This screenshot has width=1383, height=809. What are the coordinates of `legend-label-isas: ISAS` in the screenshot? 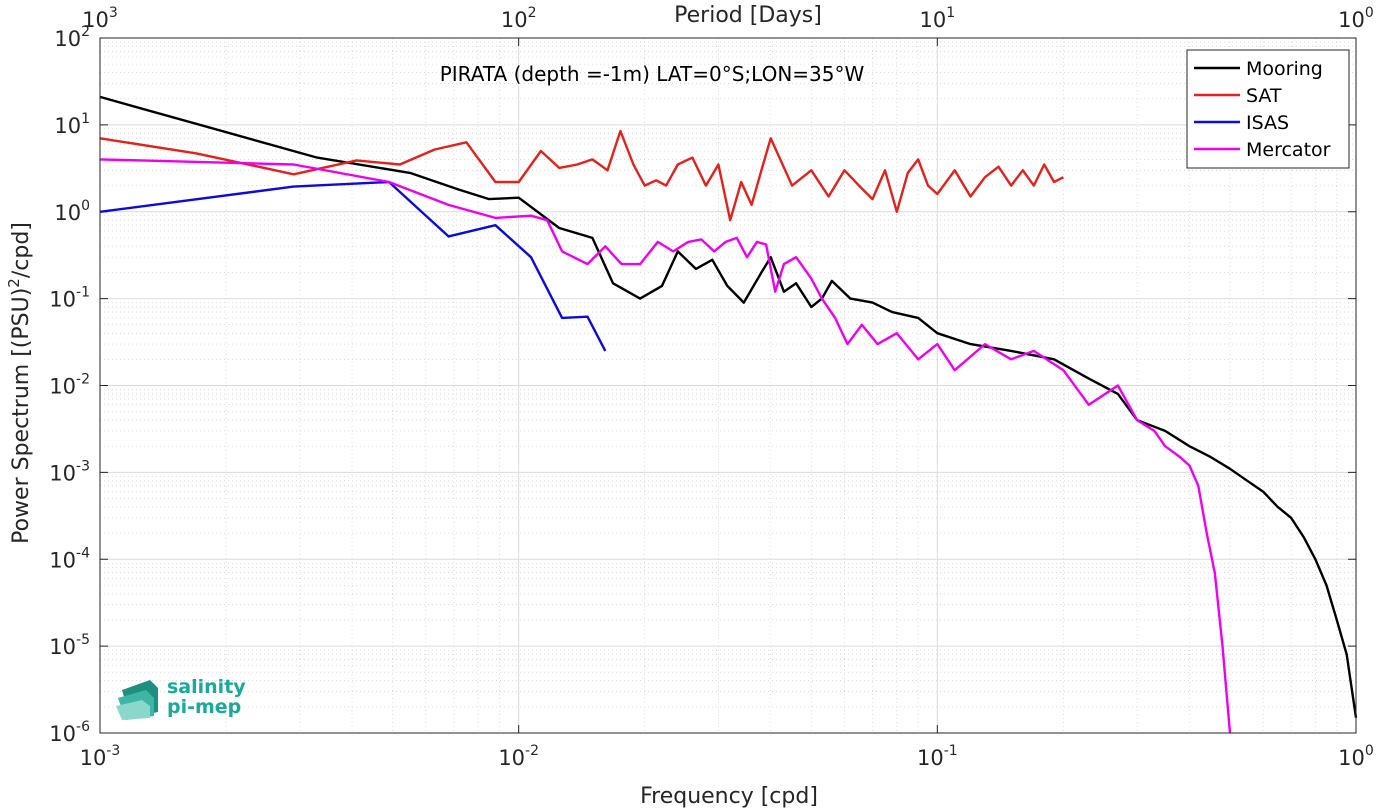 It's located at (1267, 123).